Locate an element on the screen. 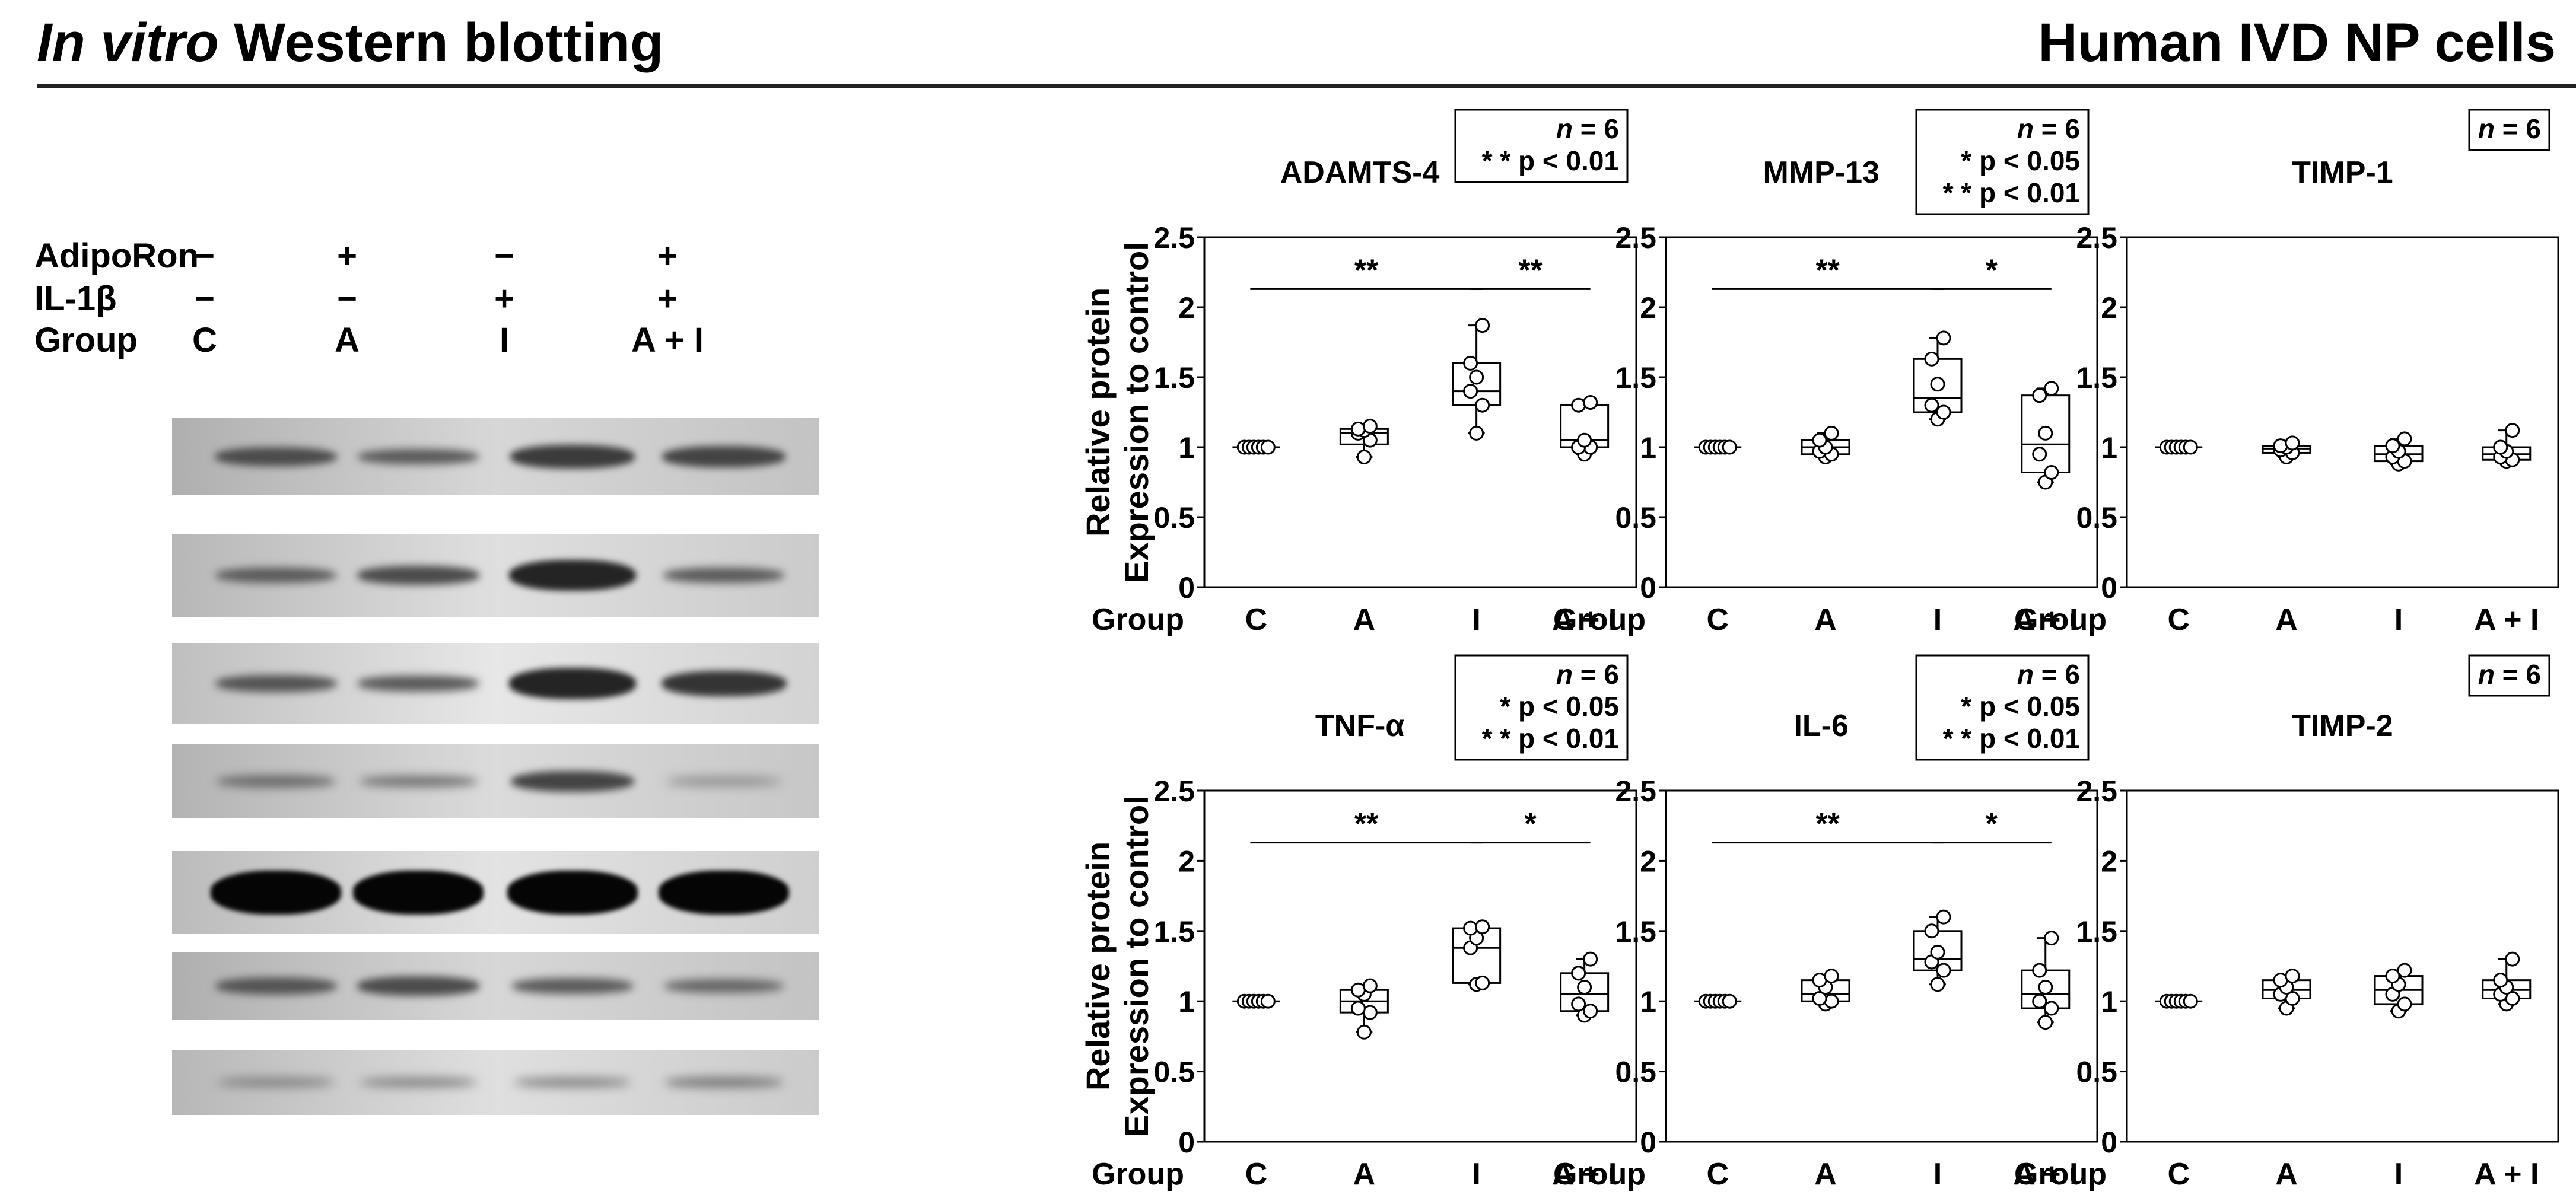  chart-panel: 0 0.5 1 1.5 2 2.5 Group C A I A + I TIMP-2 n = 6 is located at coordinates (2286, 923).